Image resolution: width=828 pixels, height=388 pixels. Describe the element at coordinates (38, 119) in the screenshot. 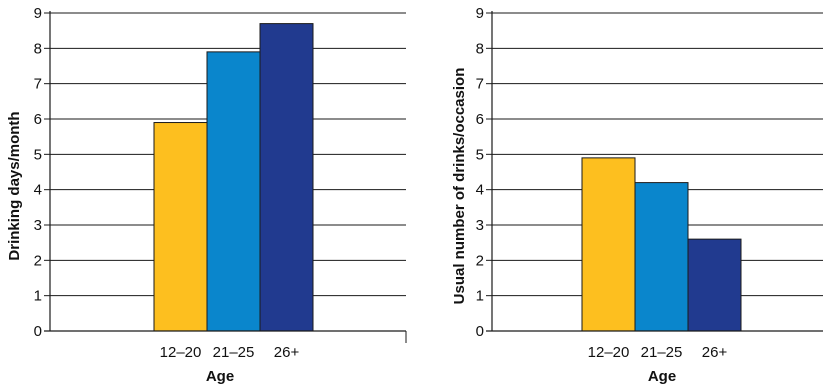

I see `left-y-tick-label: 6` at that location.